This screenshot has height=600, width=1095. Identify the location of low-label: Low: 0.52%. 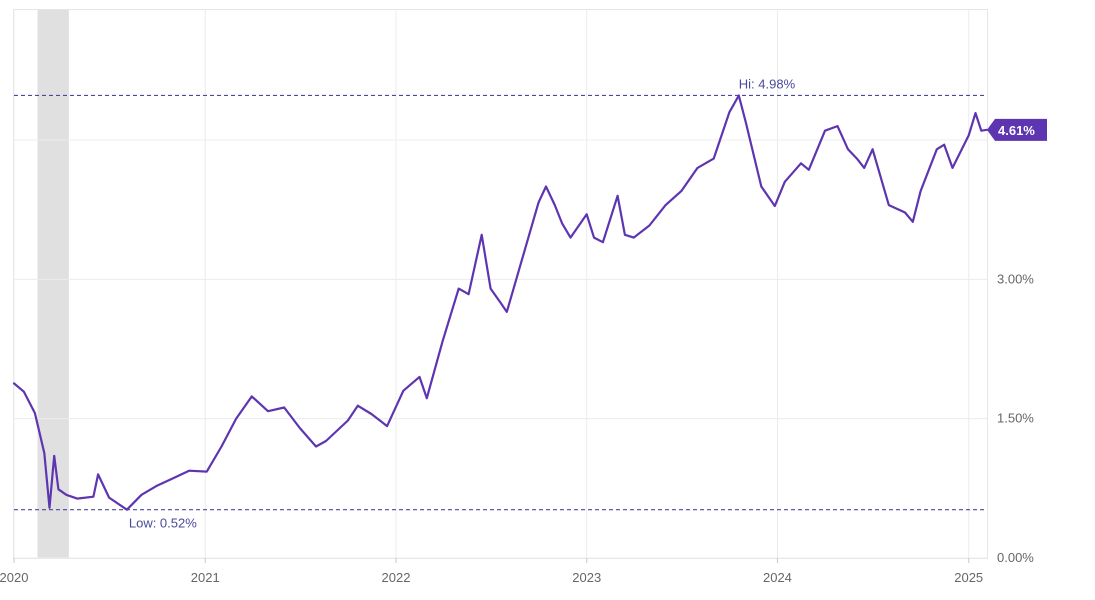
(163, 523).